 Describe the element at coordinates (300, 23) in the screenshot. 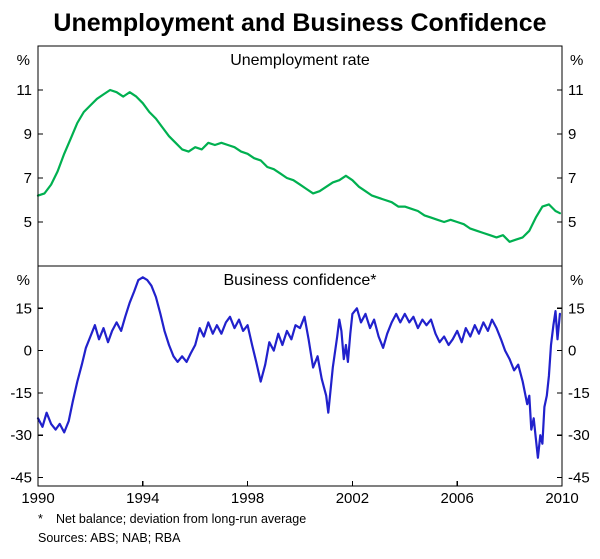

I see `chart-title: Unemployment and Business Confidence` at that location.